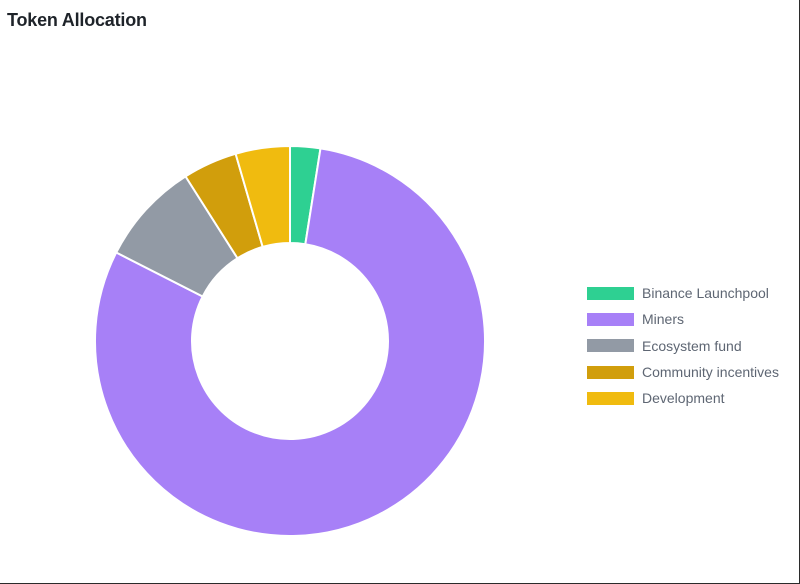 Image resolution: width=800 pixels, height=584 pixels. I want to click on legend-label: Community incentives, so click(710, 372).